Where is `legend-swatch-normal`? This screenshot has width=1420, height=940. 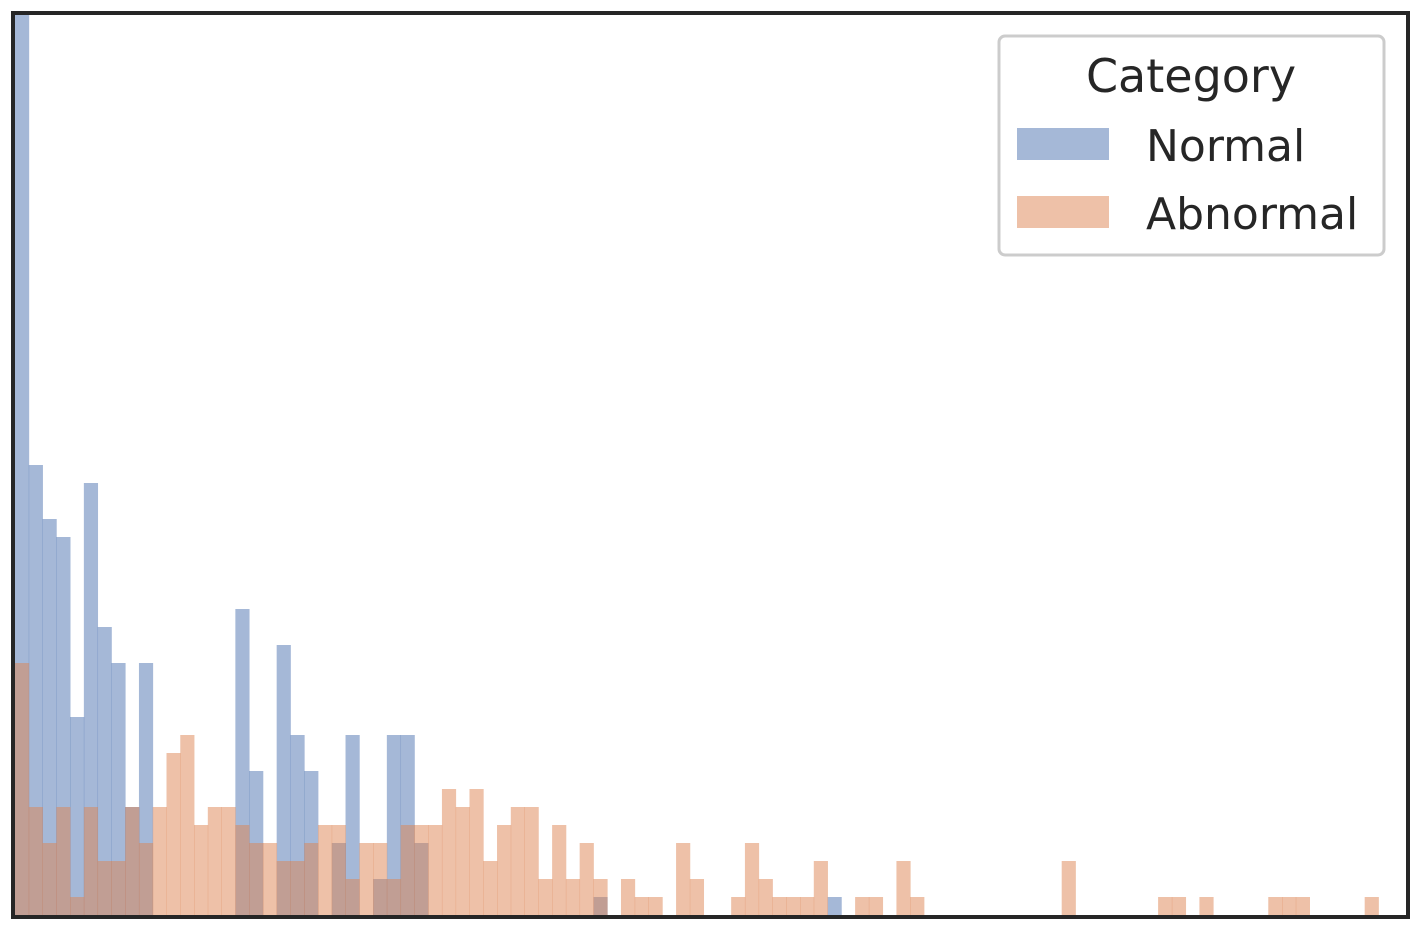 legend-swatch-normal is located at coordinates (1063, 144).